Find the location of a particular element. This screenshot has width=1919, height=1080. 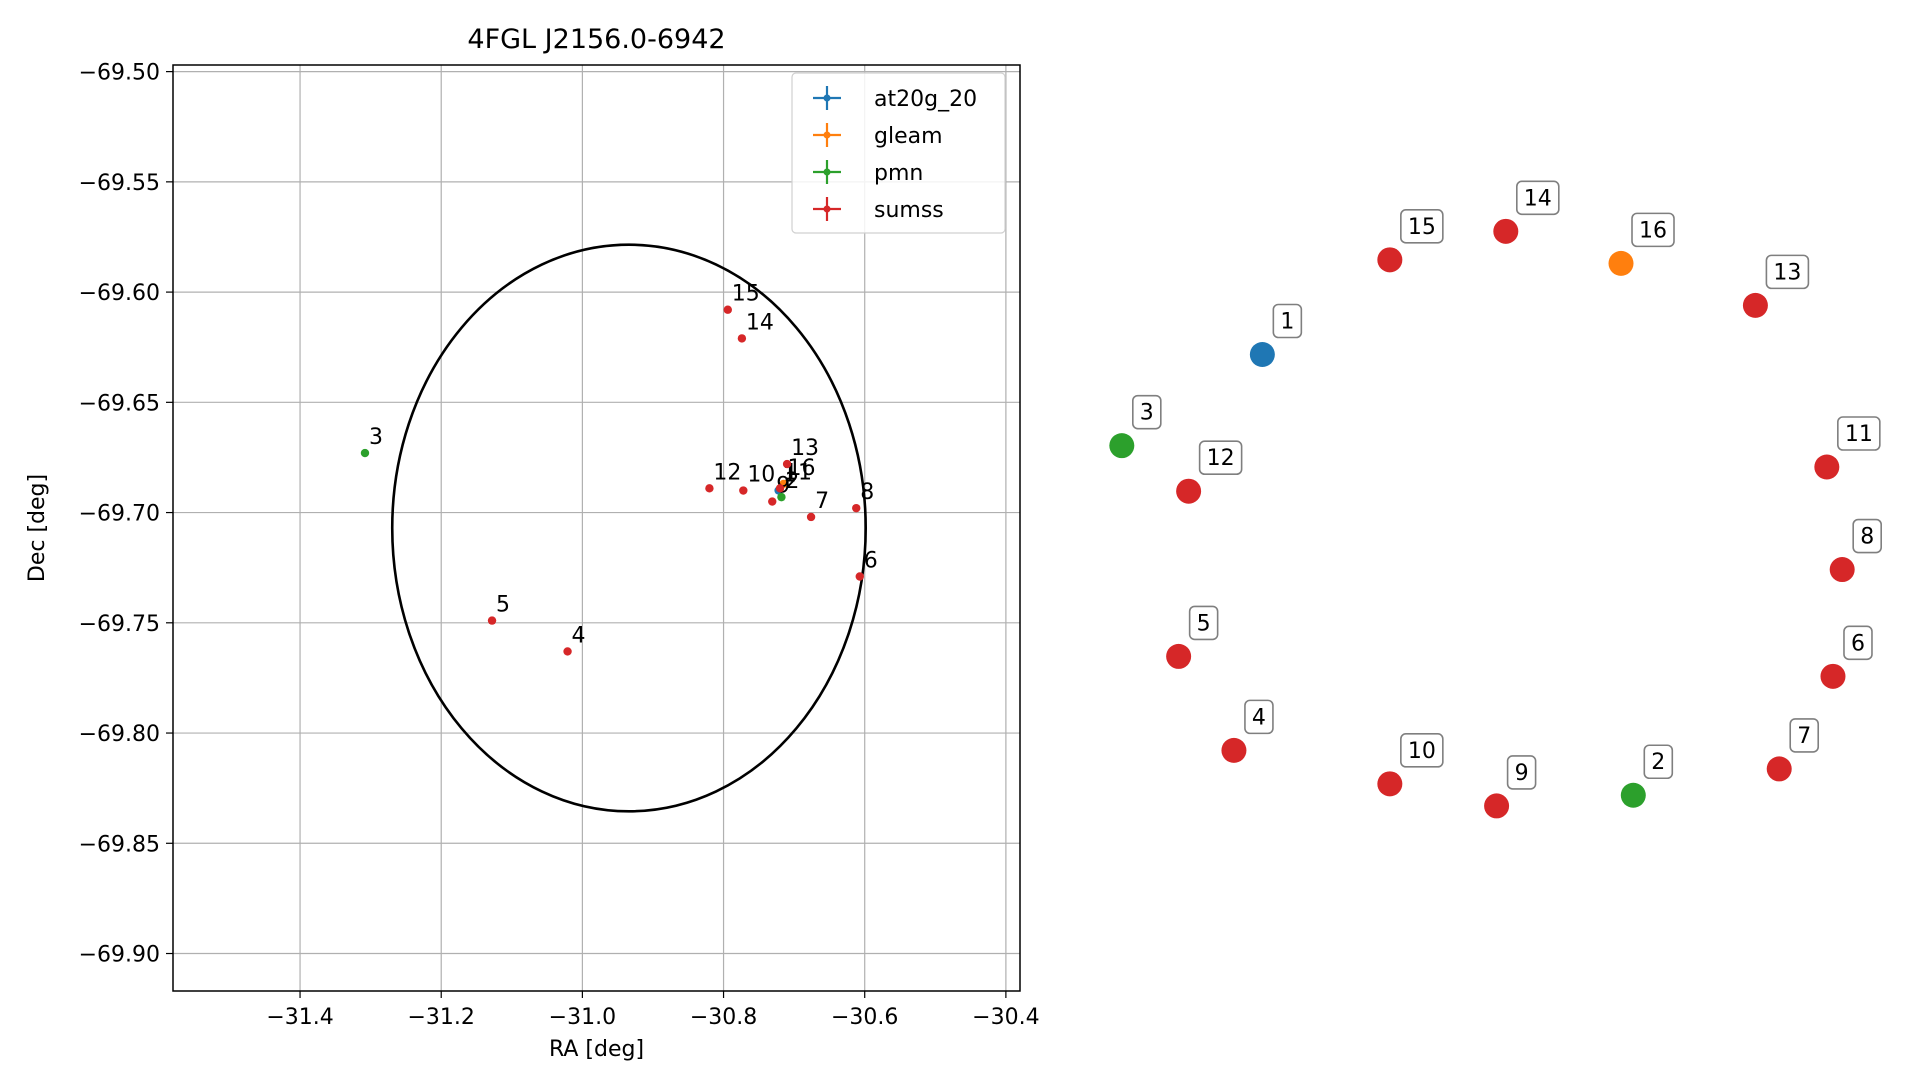

index-label-8: 8 is located at coordinates (1867, 537).